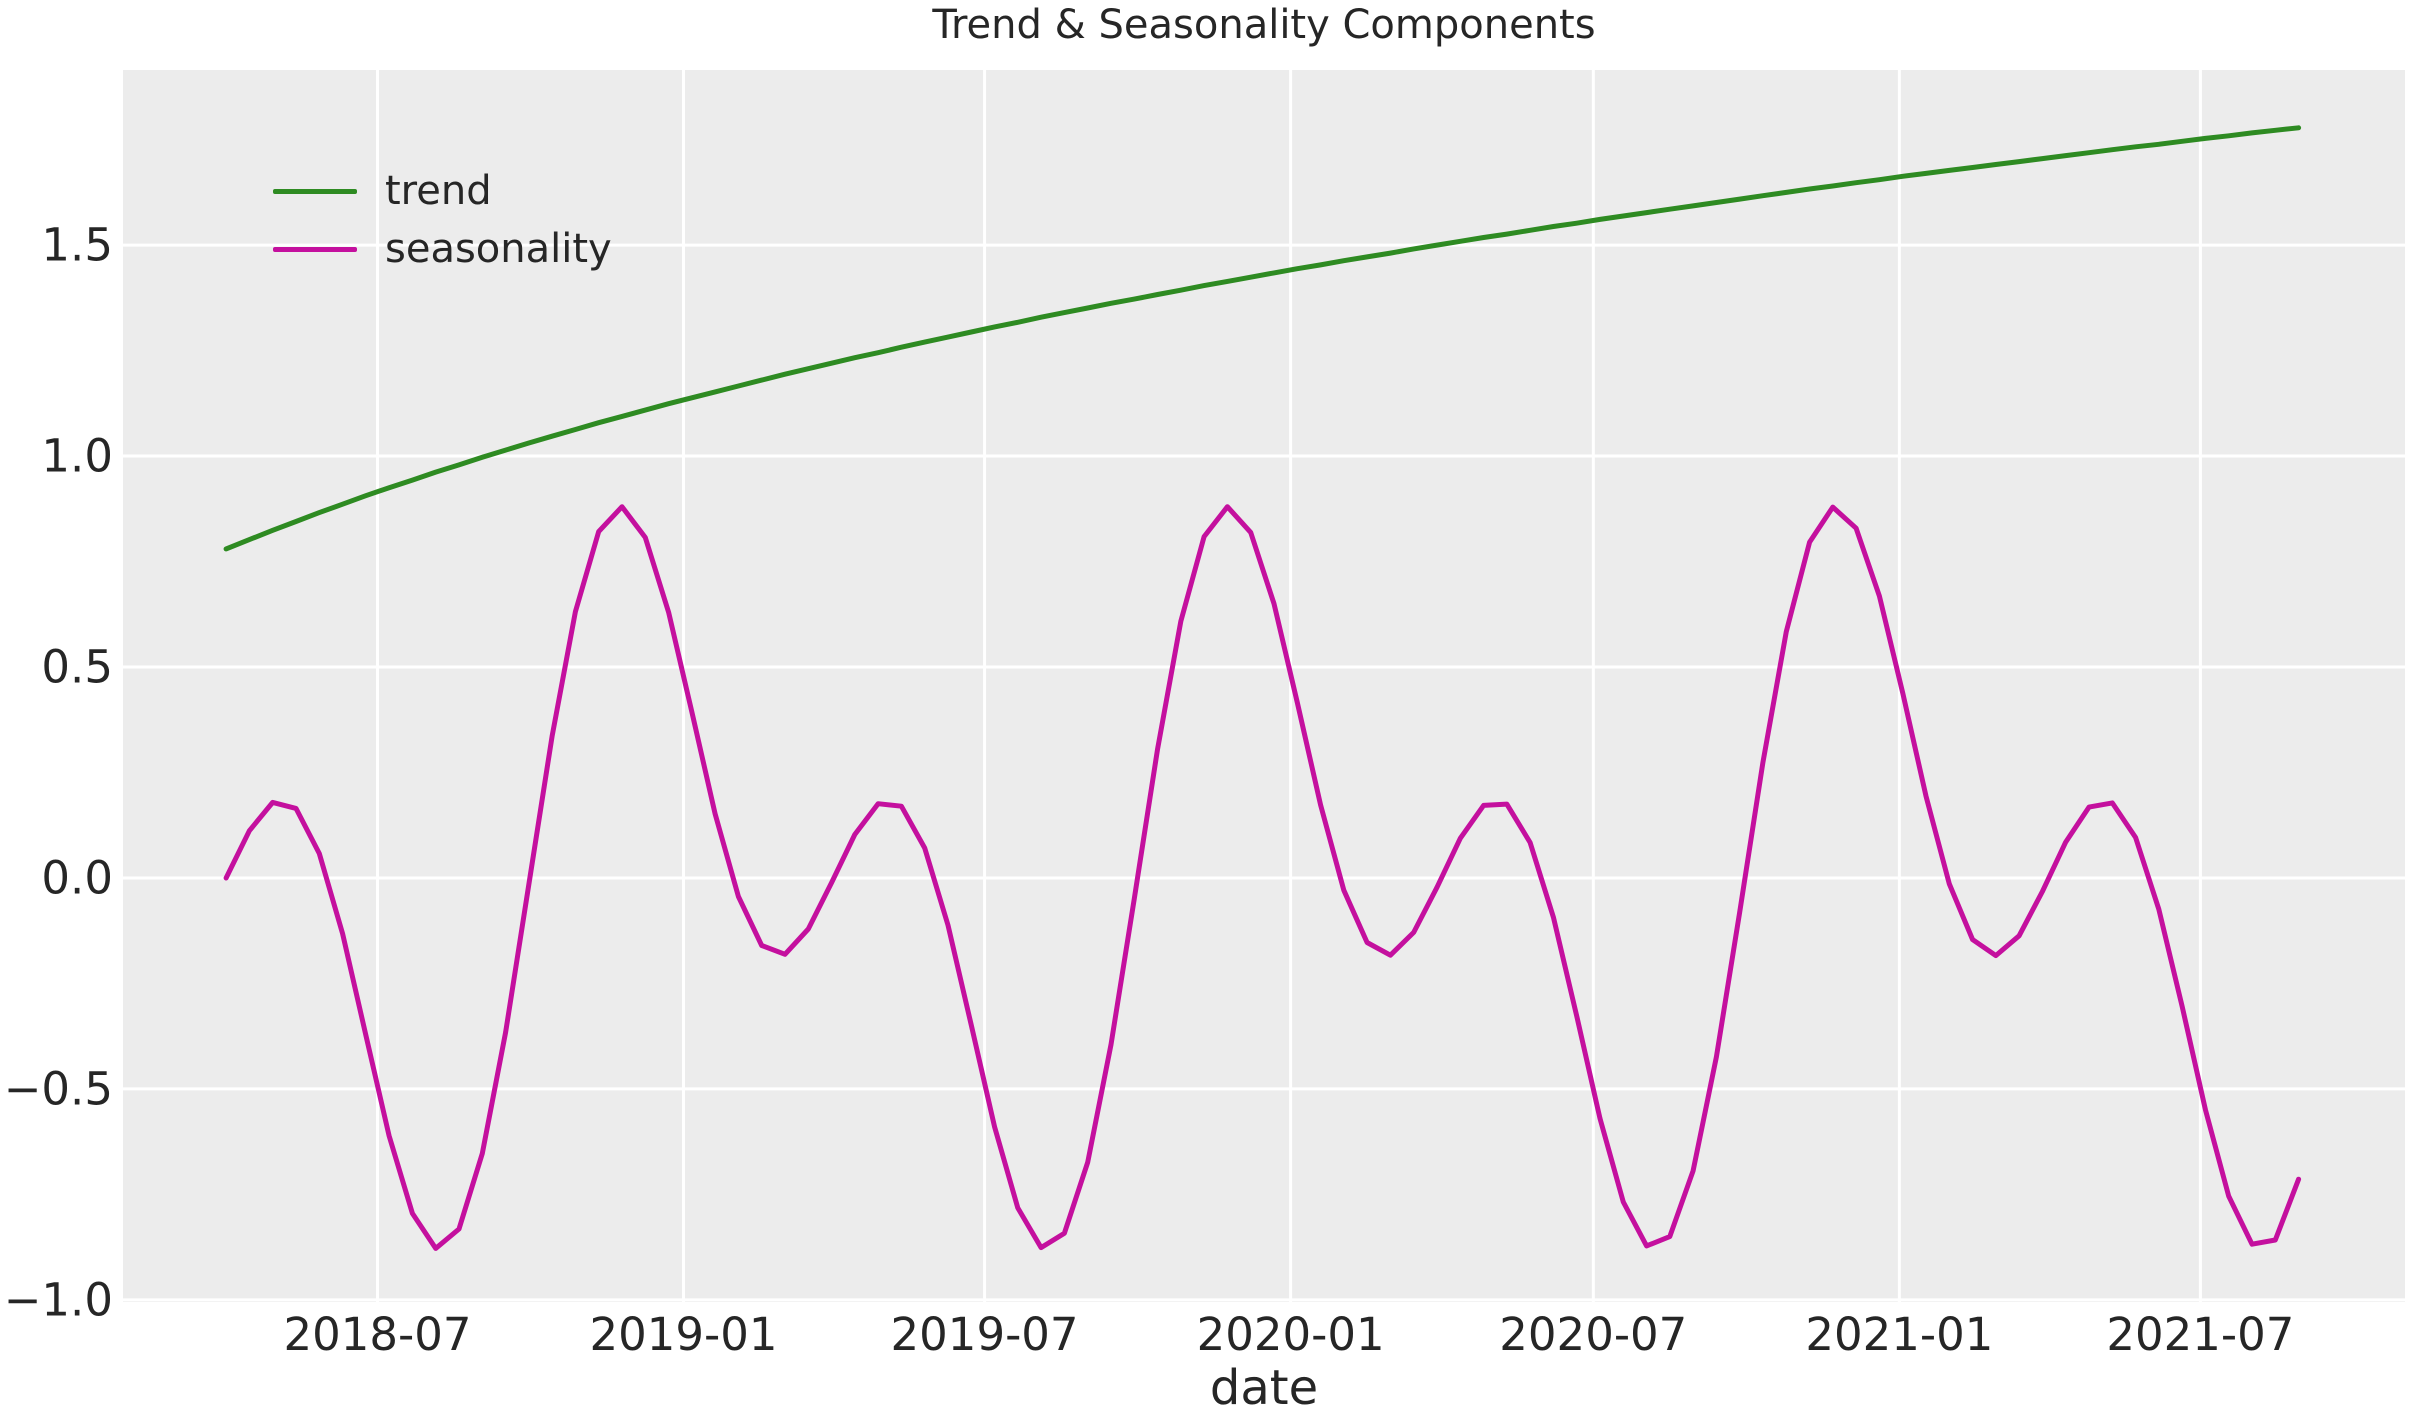 The image size is (2423, 1423). What do you see at coordinates (498, 249) in the screenshot?
I see `legend-label-seasonality: seasonality` at bounding box center [498, 249].